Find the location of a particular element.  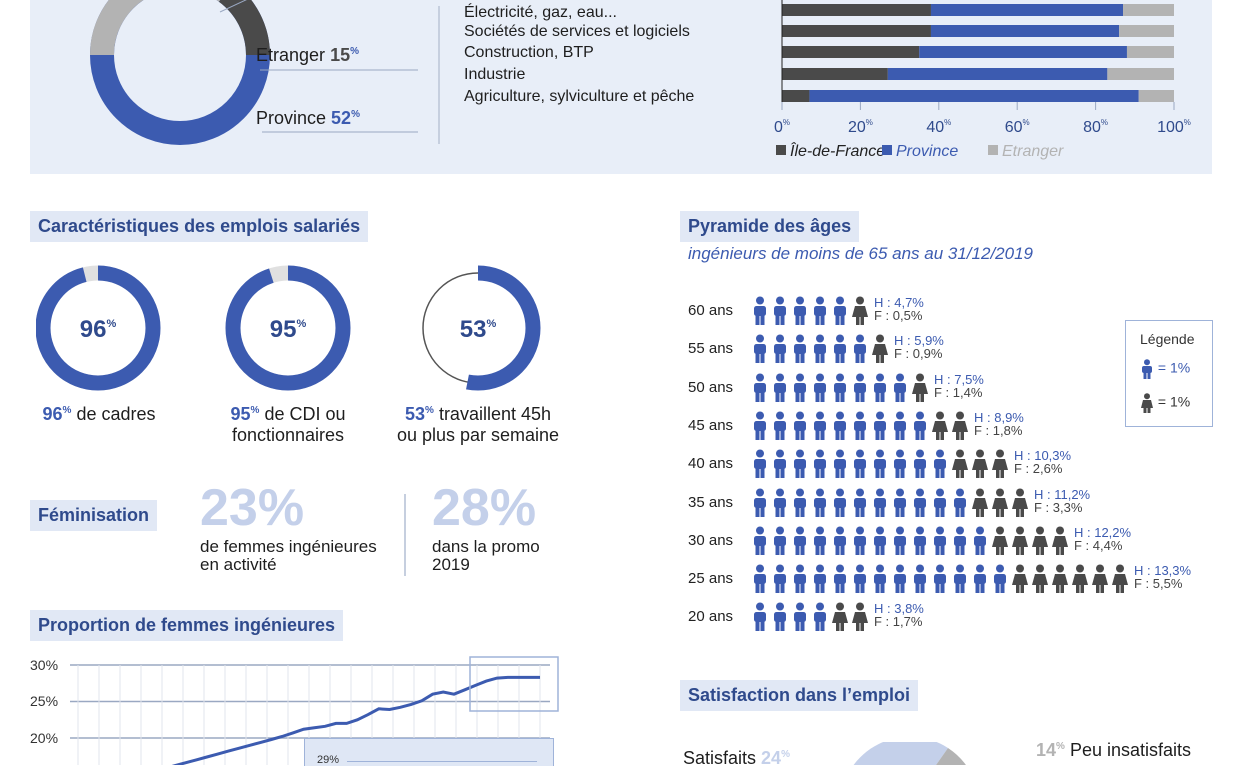

section-title-emplois: Caractéristiques des emplois salariés is located at coordinates (199, 226).